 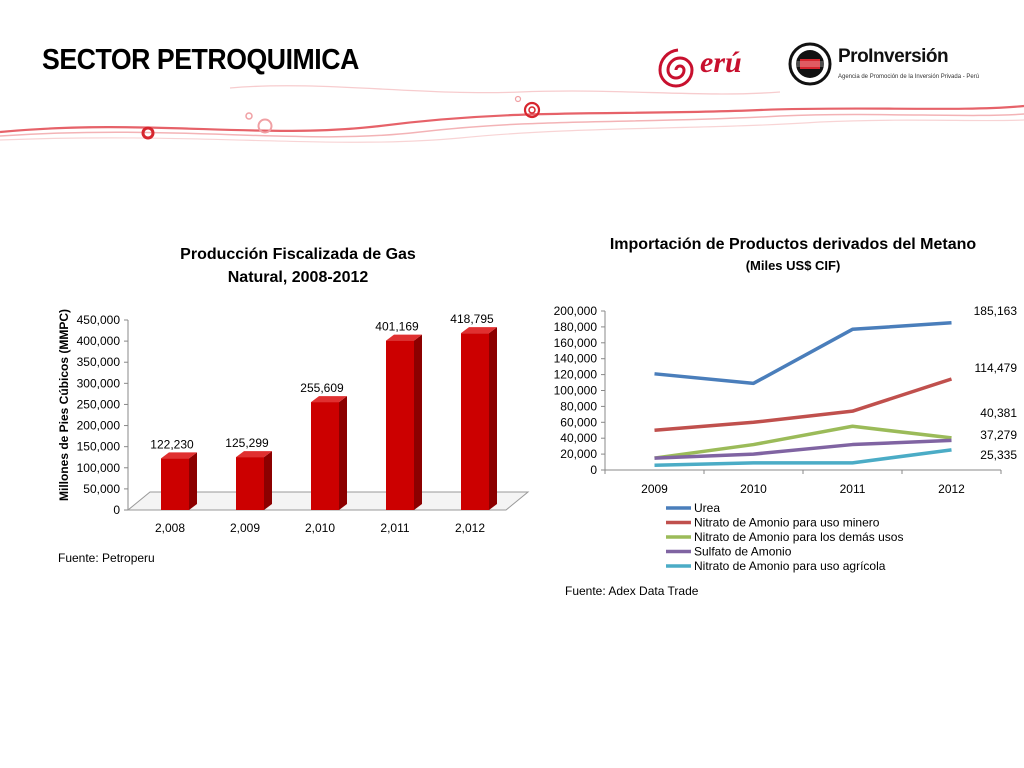 What do you see at coordinates (116, 510) in the screenshot?
I see `bar-chart-y-tick-label: 0` at bounding box center [116, 510].